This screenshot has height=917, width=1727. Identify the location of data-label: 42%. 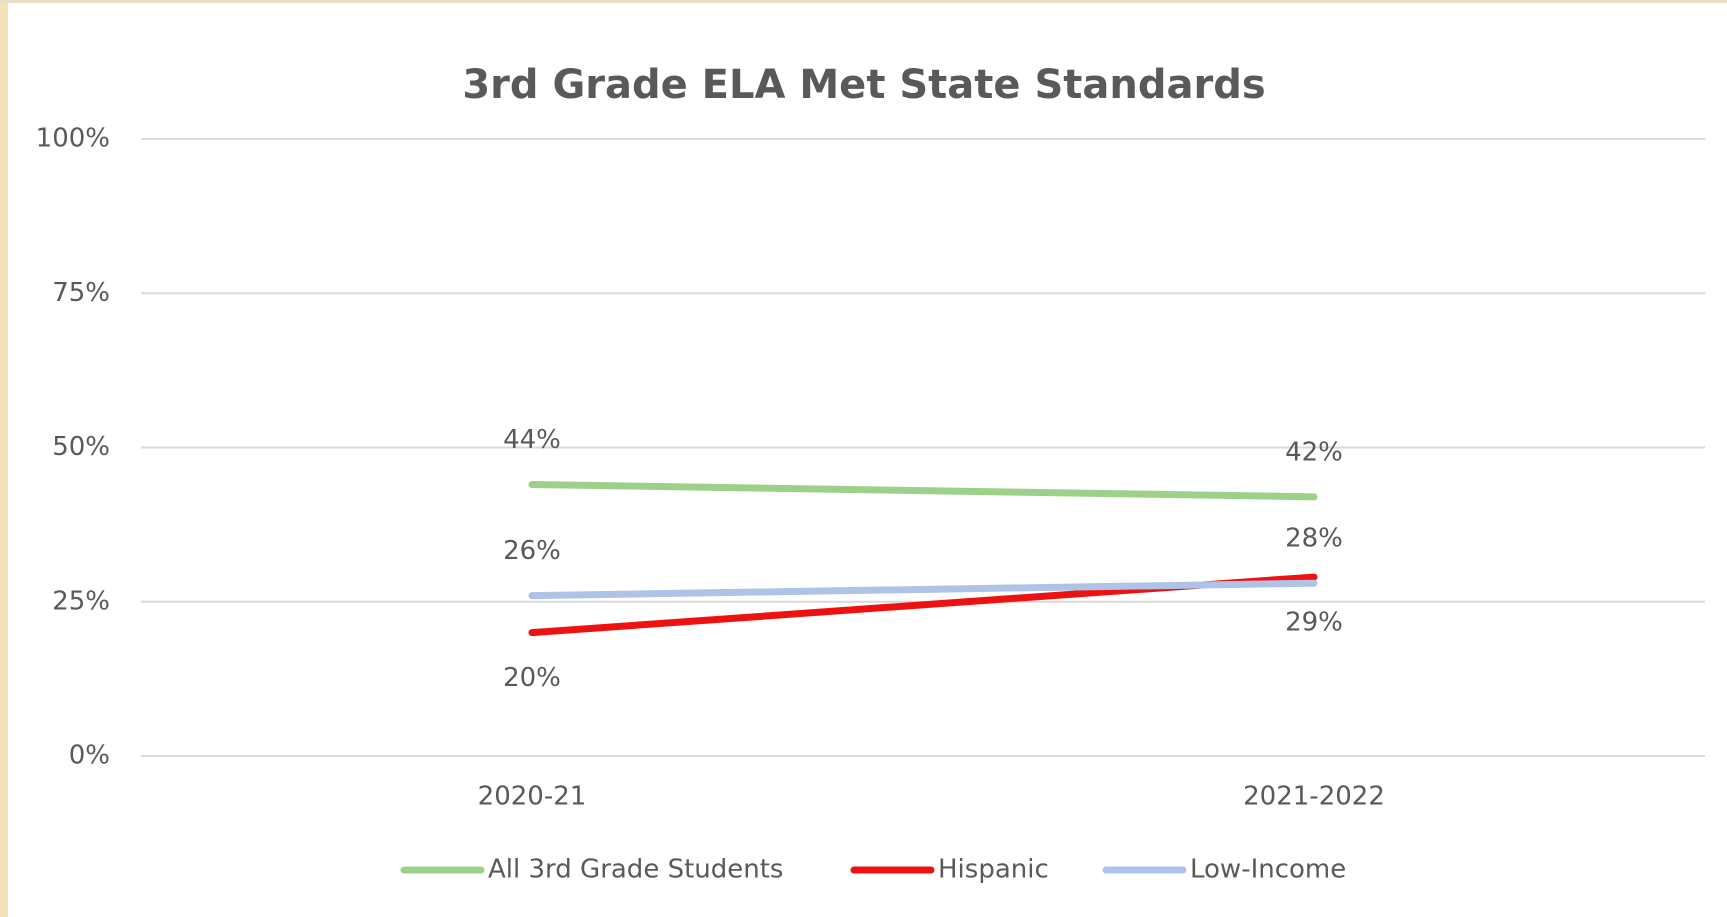
(1314, 452).